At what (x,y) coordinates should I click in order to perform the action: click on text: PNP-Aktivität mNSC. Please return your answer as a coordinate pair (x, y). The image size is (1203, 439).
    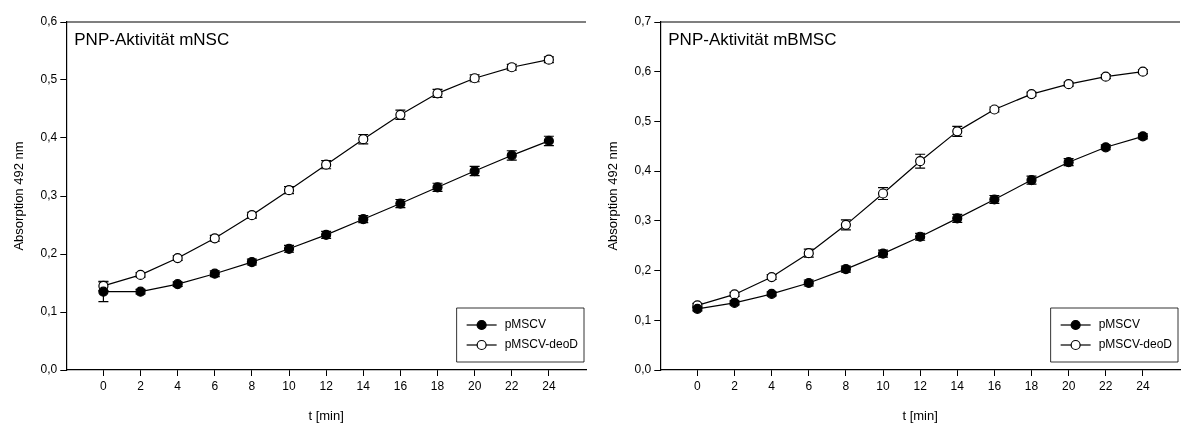
    Looking at the image, I should click on (152, 40).